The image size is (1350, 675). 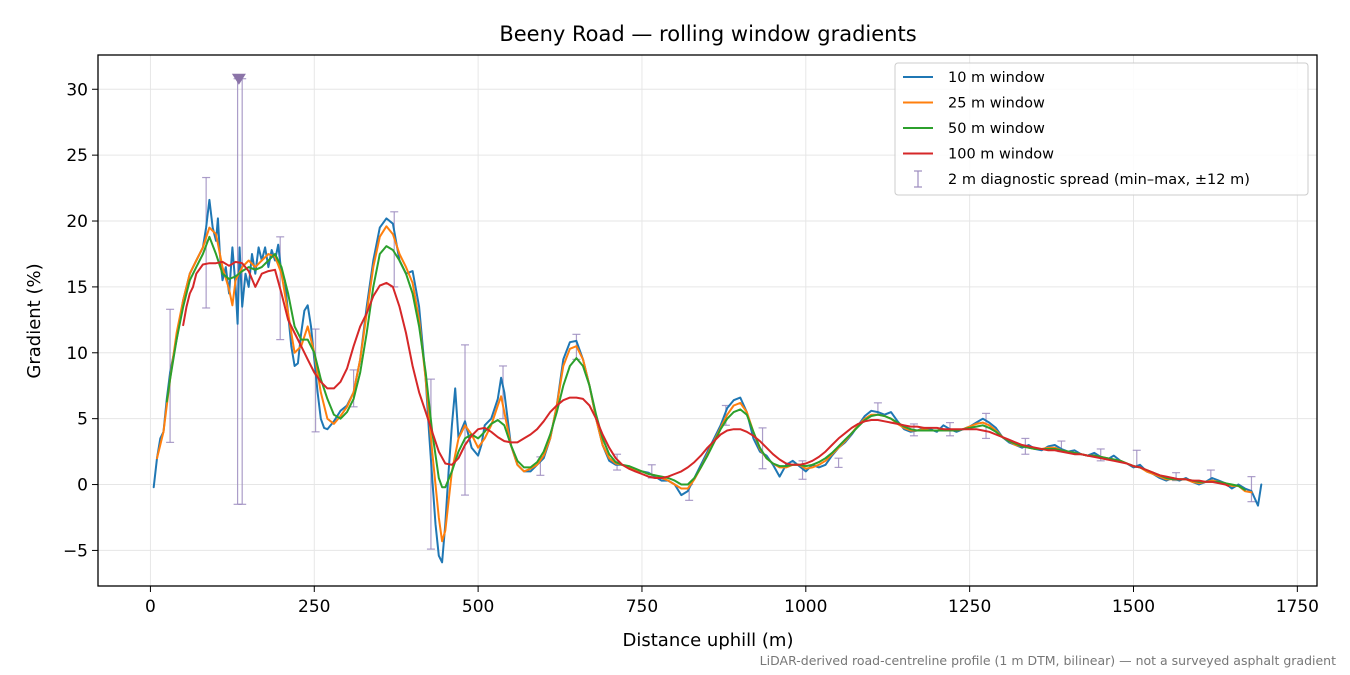 What do you see at coordinates (77, 288) in the screenshot?
I see `y-tick-label: 15` at bounding box center [77, 288].